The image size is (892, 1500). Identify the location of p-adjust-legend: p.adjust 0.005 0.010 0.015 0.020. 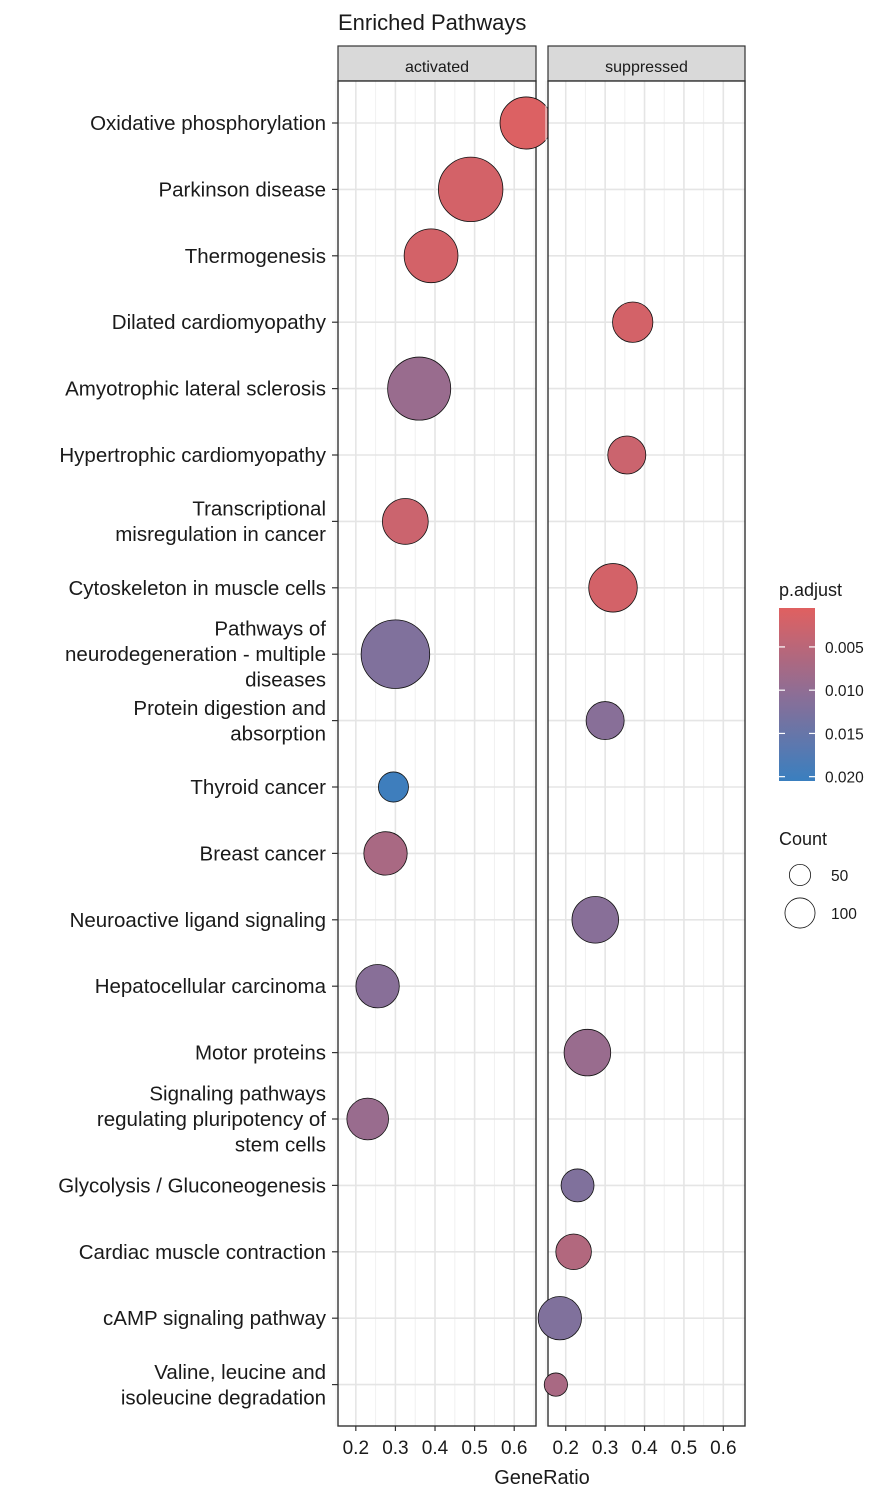
(821, 683).